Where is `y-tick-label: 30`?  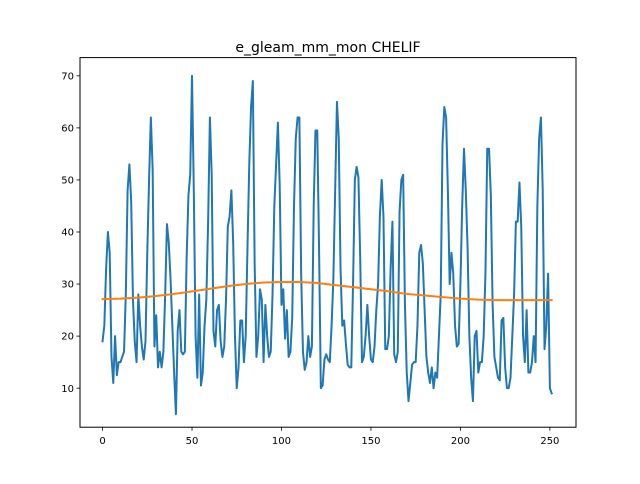 y-tick-label: 30 is located at coordinates (67, 285).